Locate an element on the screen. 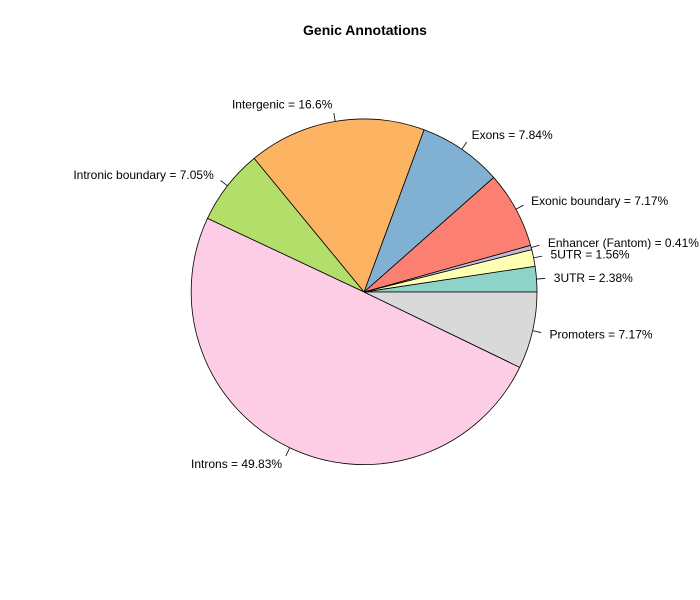 The width and height of the screenshot is (700, 600). label-tick-3utr is located at coordinates (541, 279).